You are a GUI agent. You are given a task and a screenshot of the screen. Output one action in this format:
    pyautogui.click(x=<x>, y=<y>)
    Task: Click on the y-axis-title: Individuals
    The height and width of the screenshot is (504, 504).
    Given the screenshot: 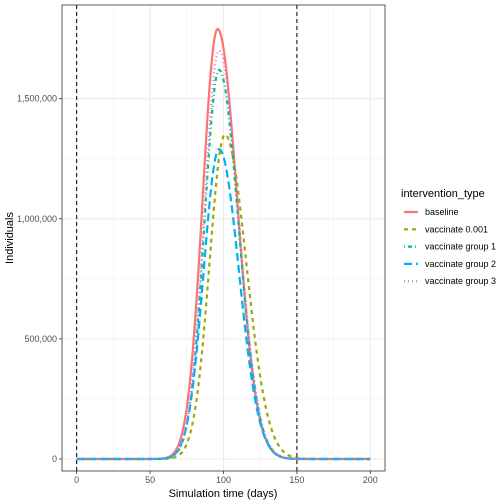 What is the action you would take?
    pyautogui.click(x=10, y=238)
    